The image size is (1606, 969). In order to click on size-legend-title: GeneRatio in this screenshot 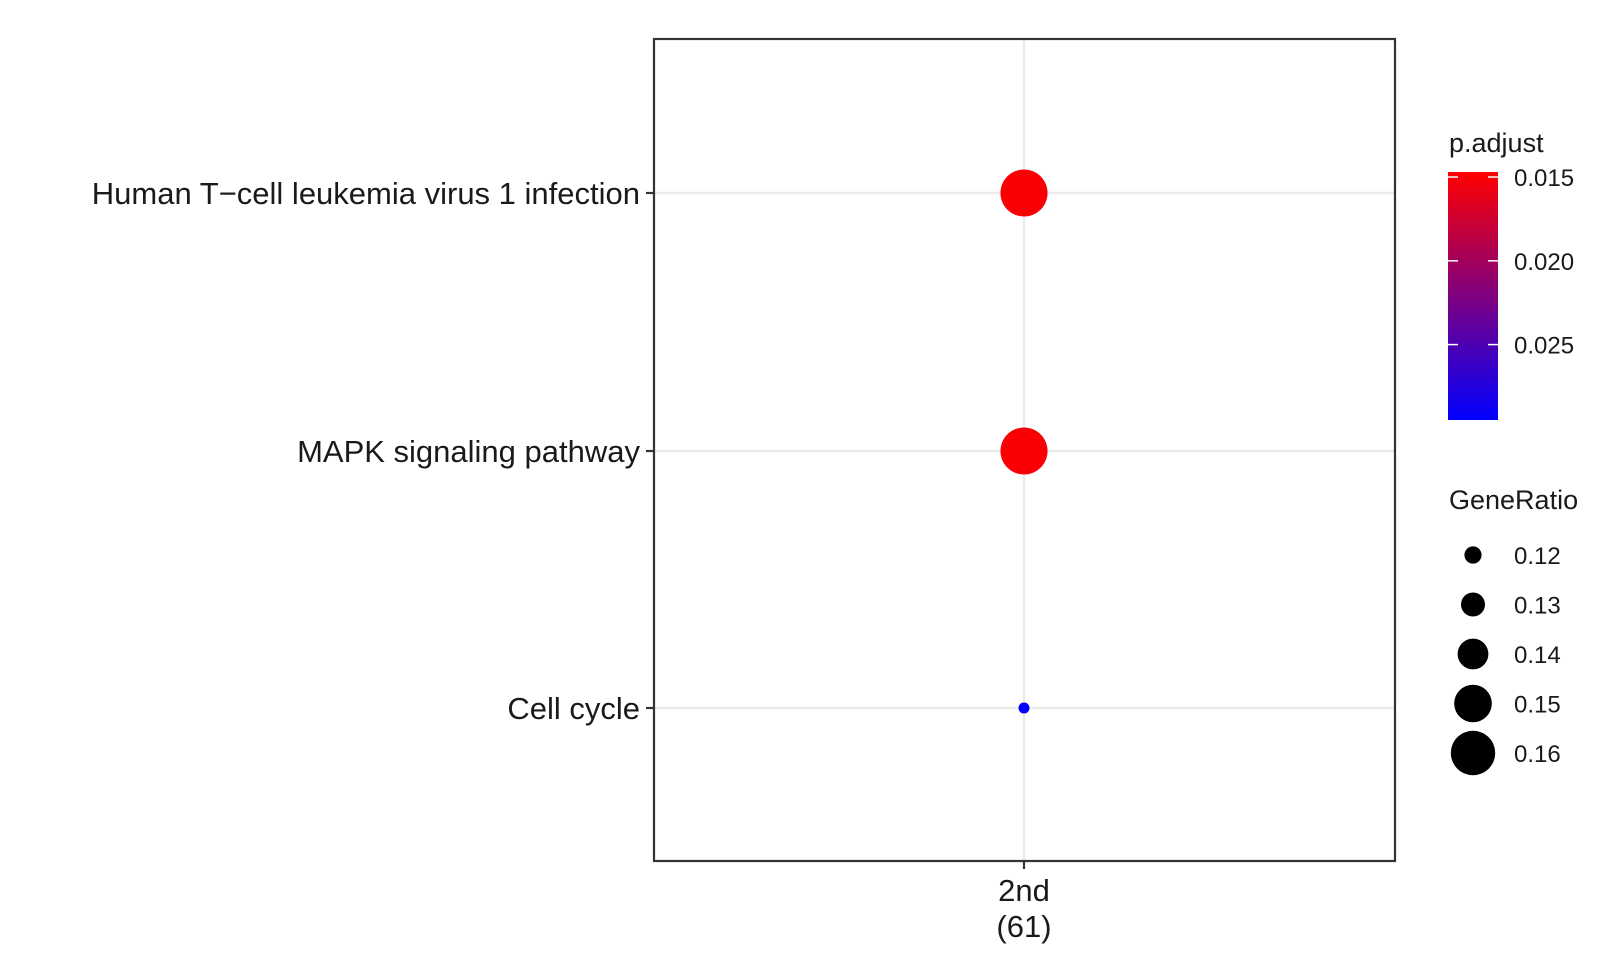, I will do `click(1513, 500)`.